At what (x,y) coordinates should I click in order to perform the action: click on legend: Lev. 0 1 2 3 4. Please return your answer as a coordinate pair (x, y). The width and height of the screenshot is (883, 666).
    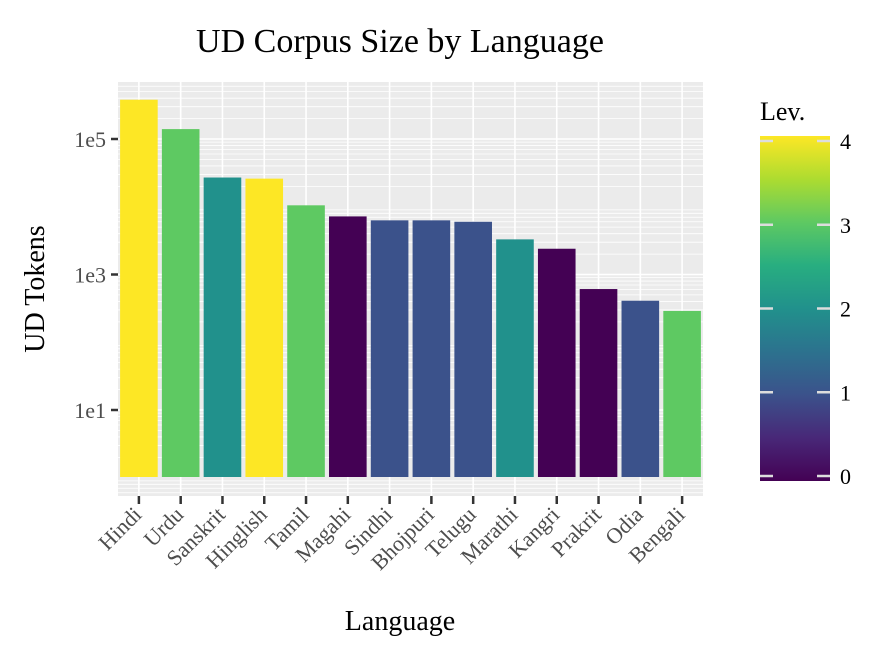
    Looking at the image, I should click on (805, 293).